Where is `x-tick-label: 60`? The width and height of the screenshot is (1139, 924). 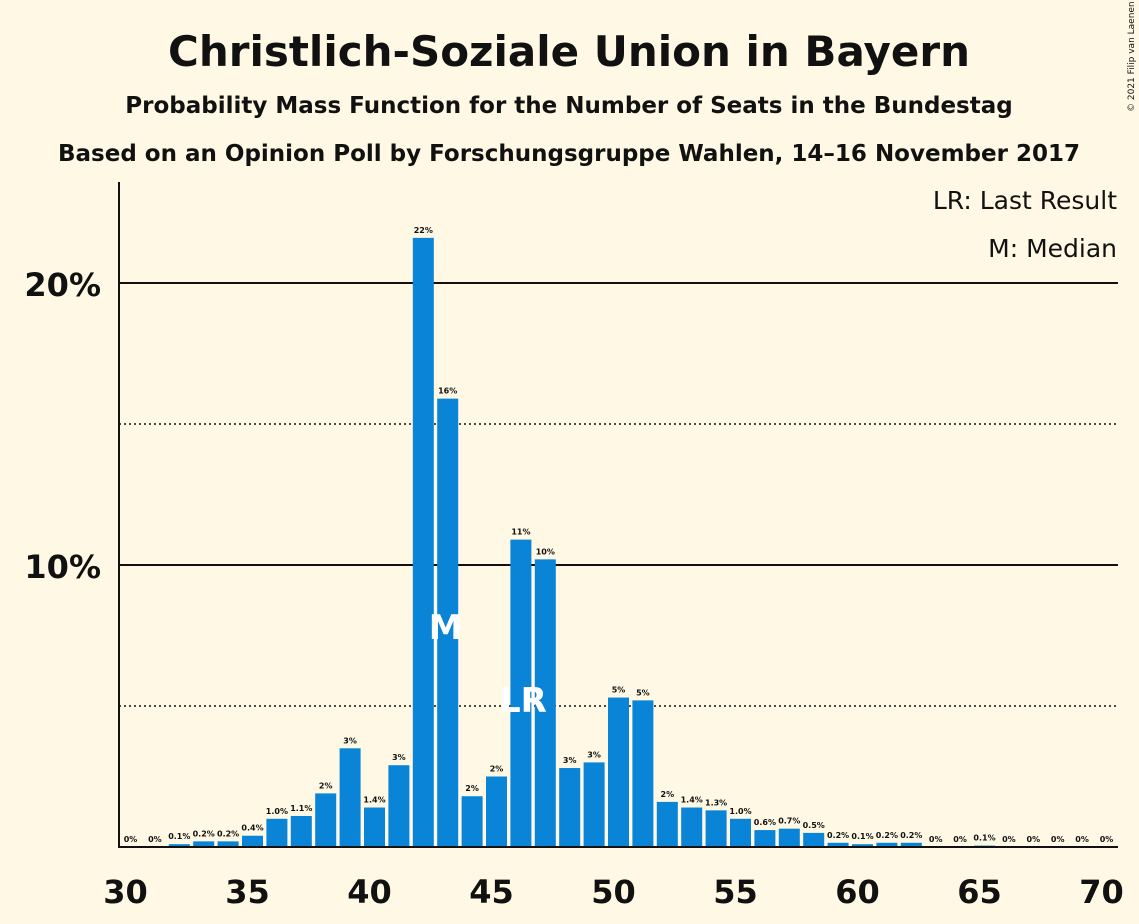
x-tick-label: 60 is located at coordinates (857, 892).